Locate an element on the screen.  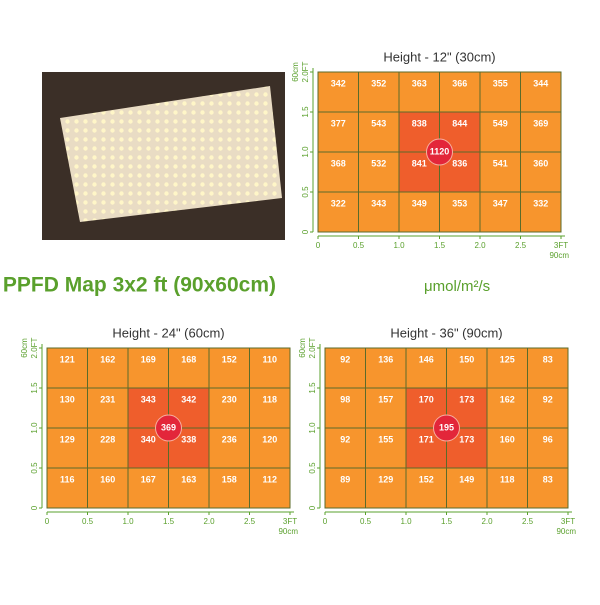
cell-value: 170 is located at coordinates (426, 399).